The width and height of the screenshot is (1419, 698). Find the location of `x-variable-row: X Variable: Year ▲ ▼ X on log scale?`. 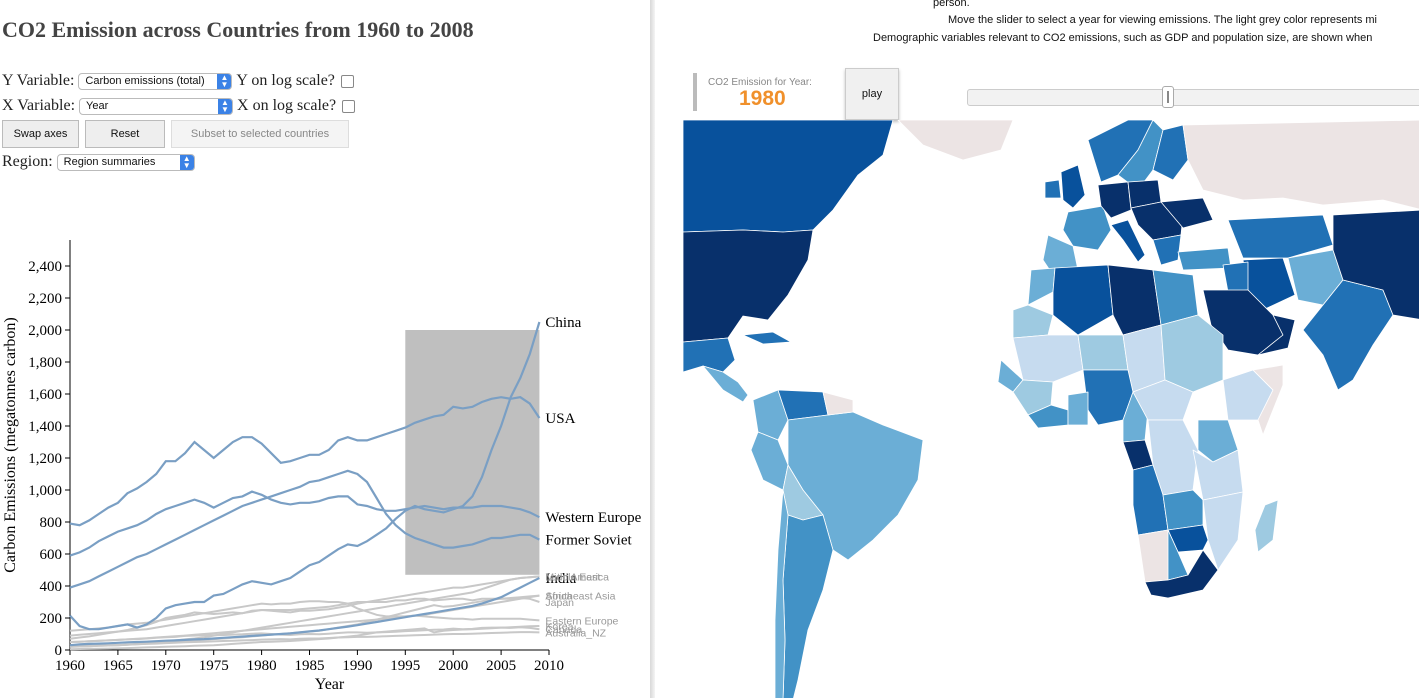

x-variable-row: X Variable: Year ▲ ▼ X on log scale? is located at coordinates (179, 106).